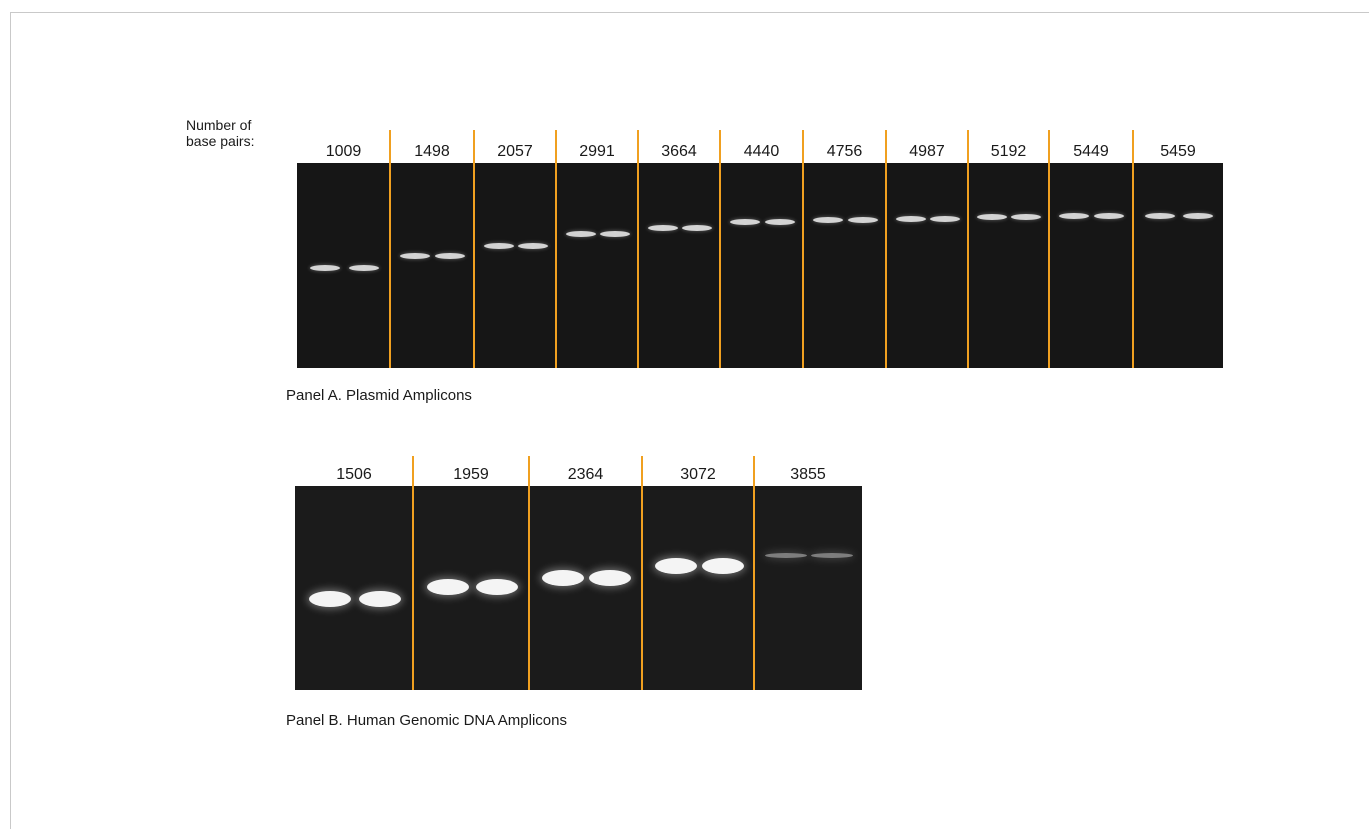 This screenshot has height=829, width=1369. I want to click on lane-group-label-2364: 2364, so click(585, 474).